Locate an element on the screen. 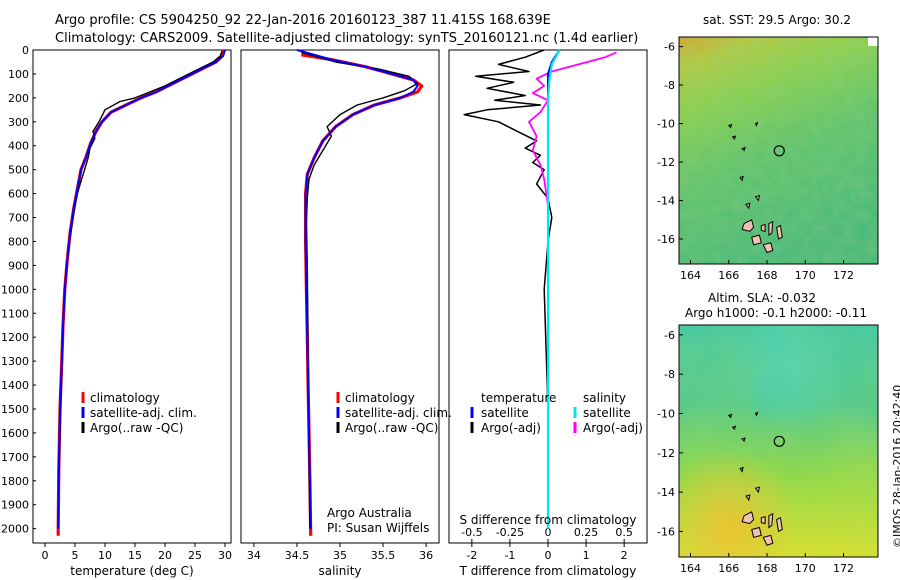  salinity-climatology-line is located at coordinates (362, 294).